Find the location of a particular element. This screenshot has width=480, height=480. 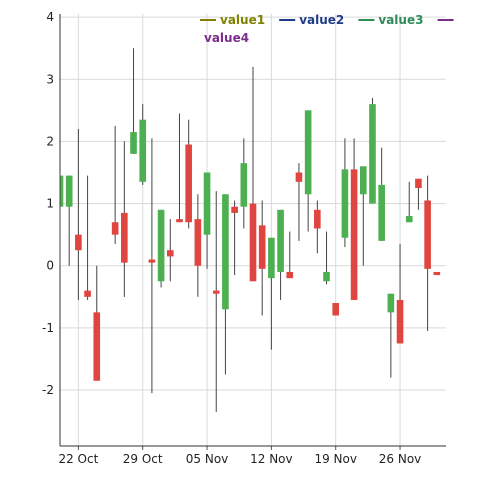

x-tick-label: 26 Nov is located at coordinates (400, 459).